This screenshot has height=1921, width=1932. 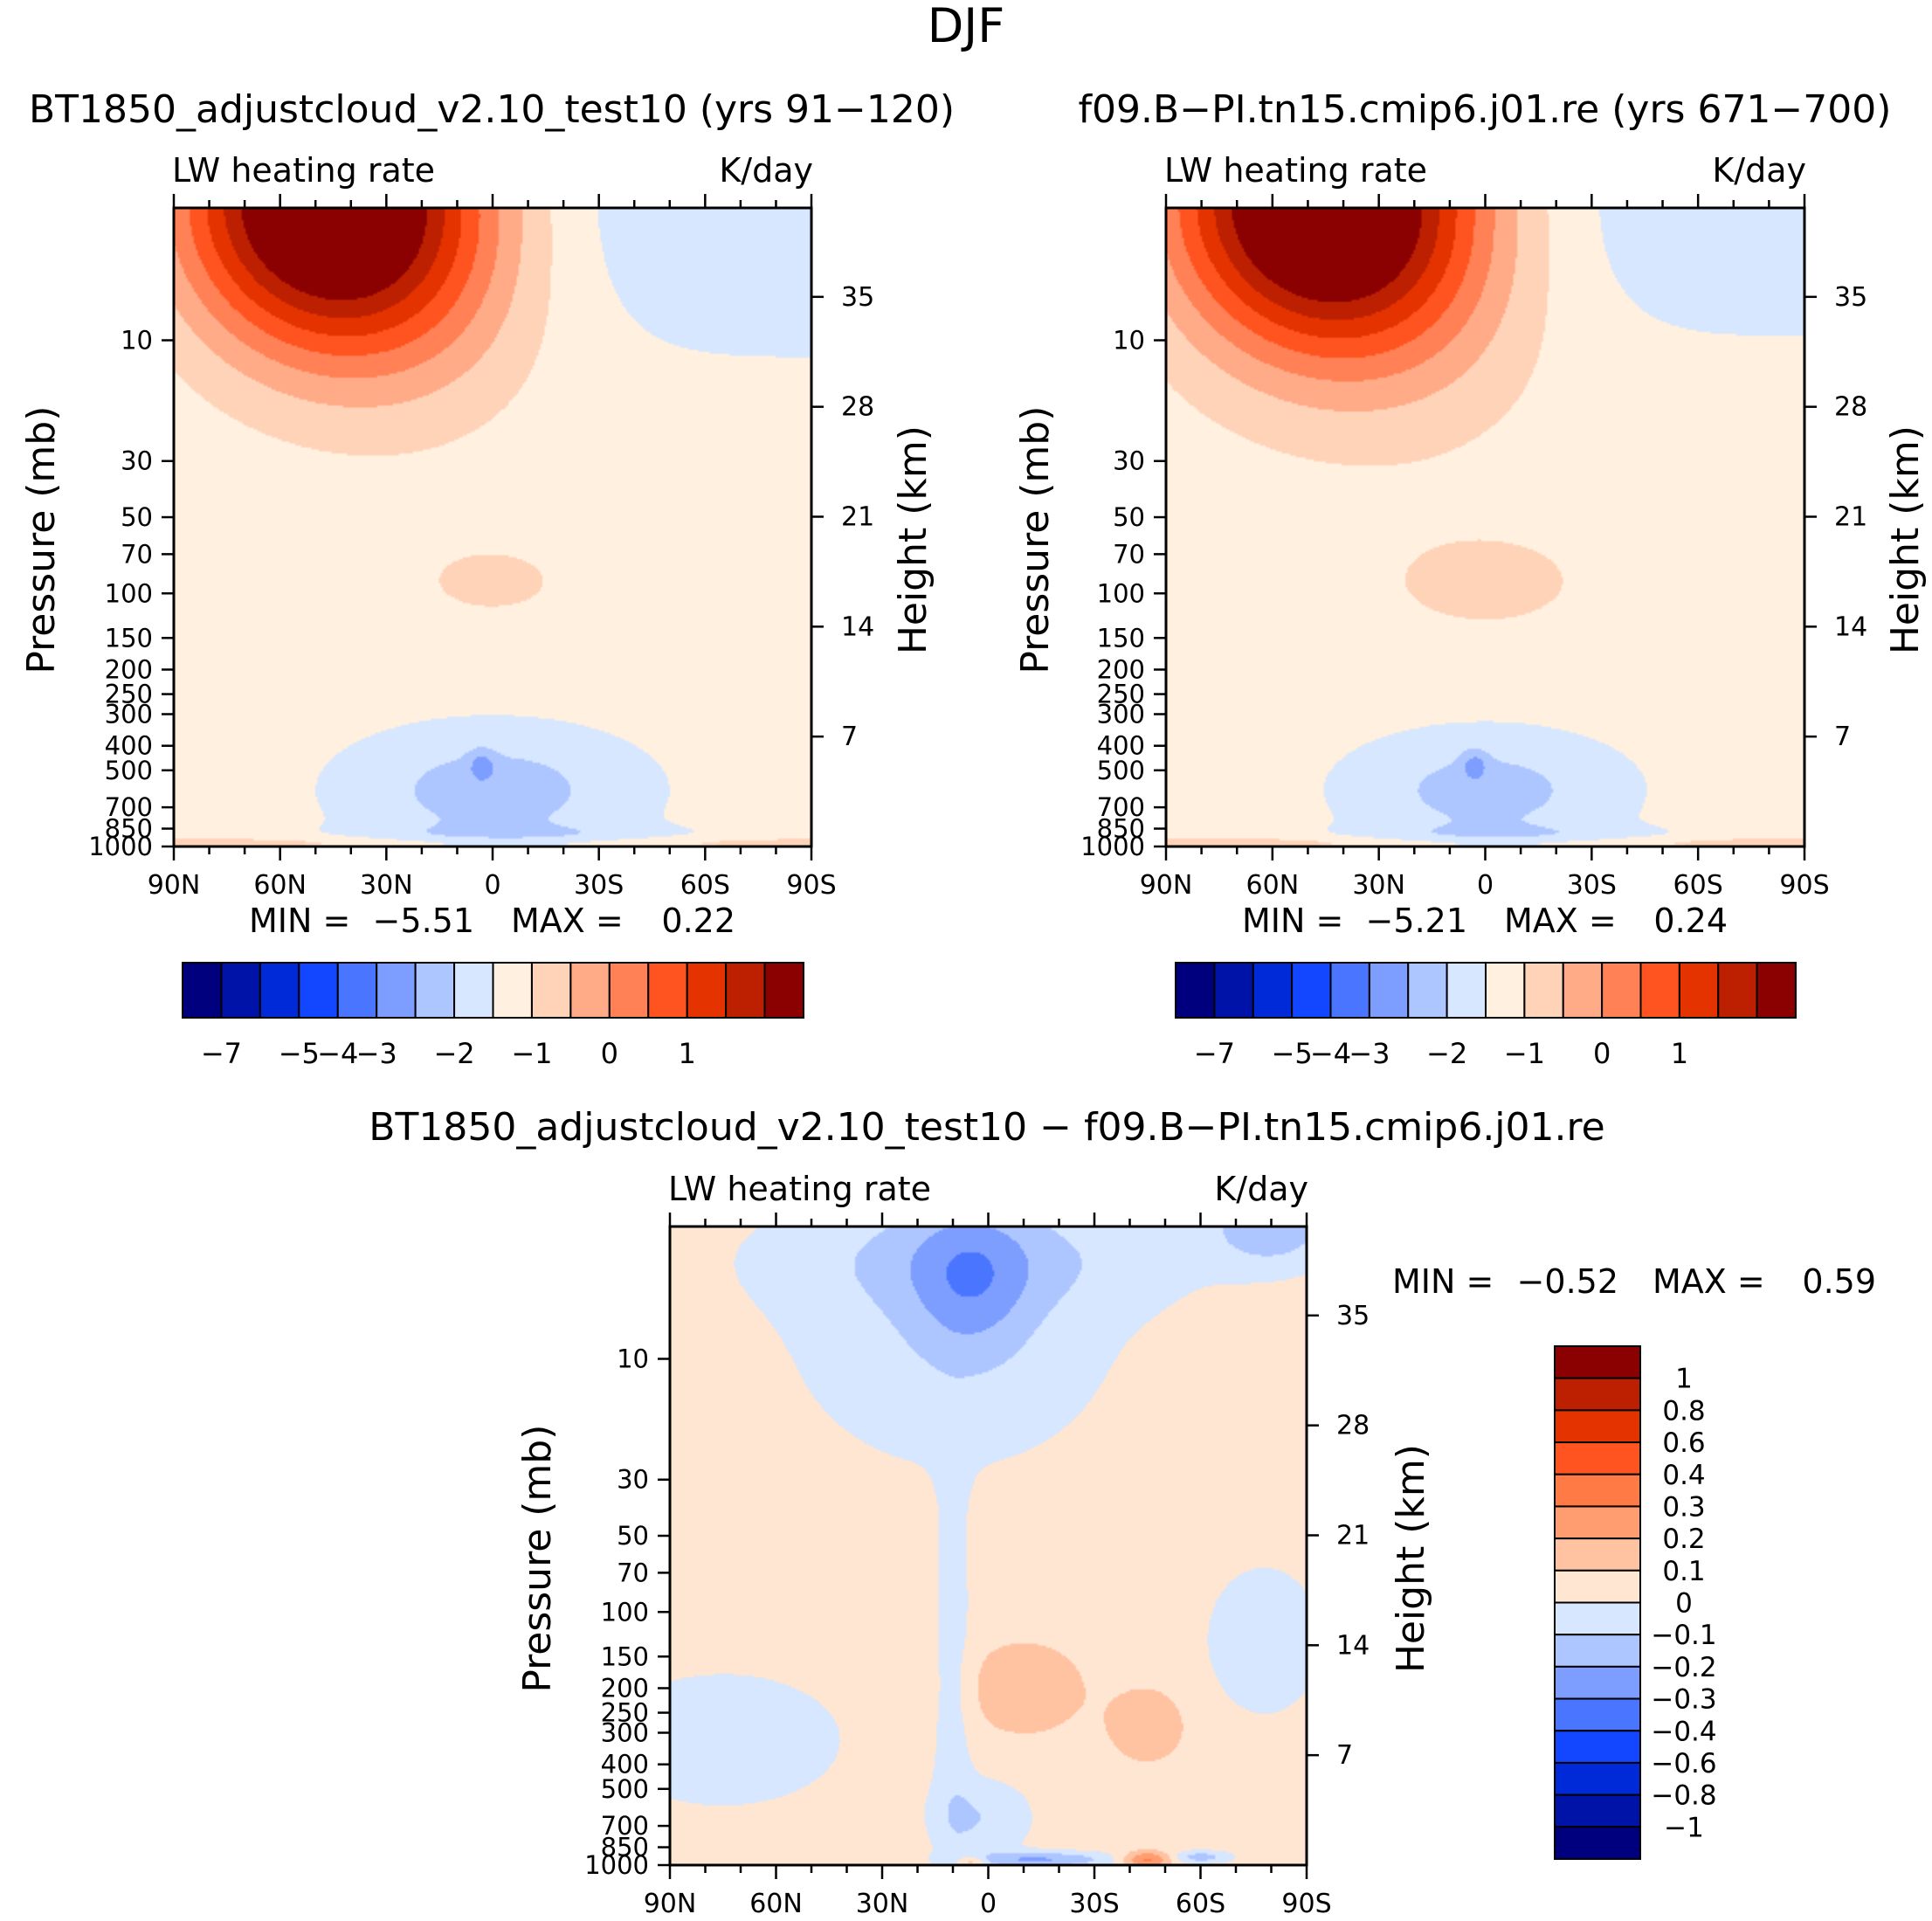 What do you see at coordinates (1378, 885) in the screenshot?
I see `x-tick-label: 30N` at bounding box center [1378, 885].